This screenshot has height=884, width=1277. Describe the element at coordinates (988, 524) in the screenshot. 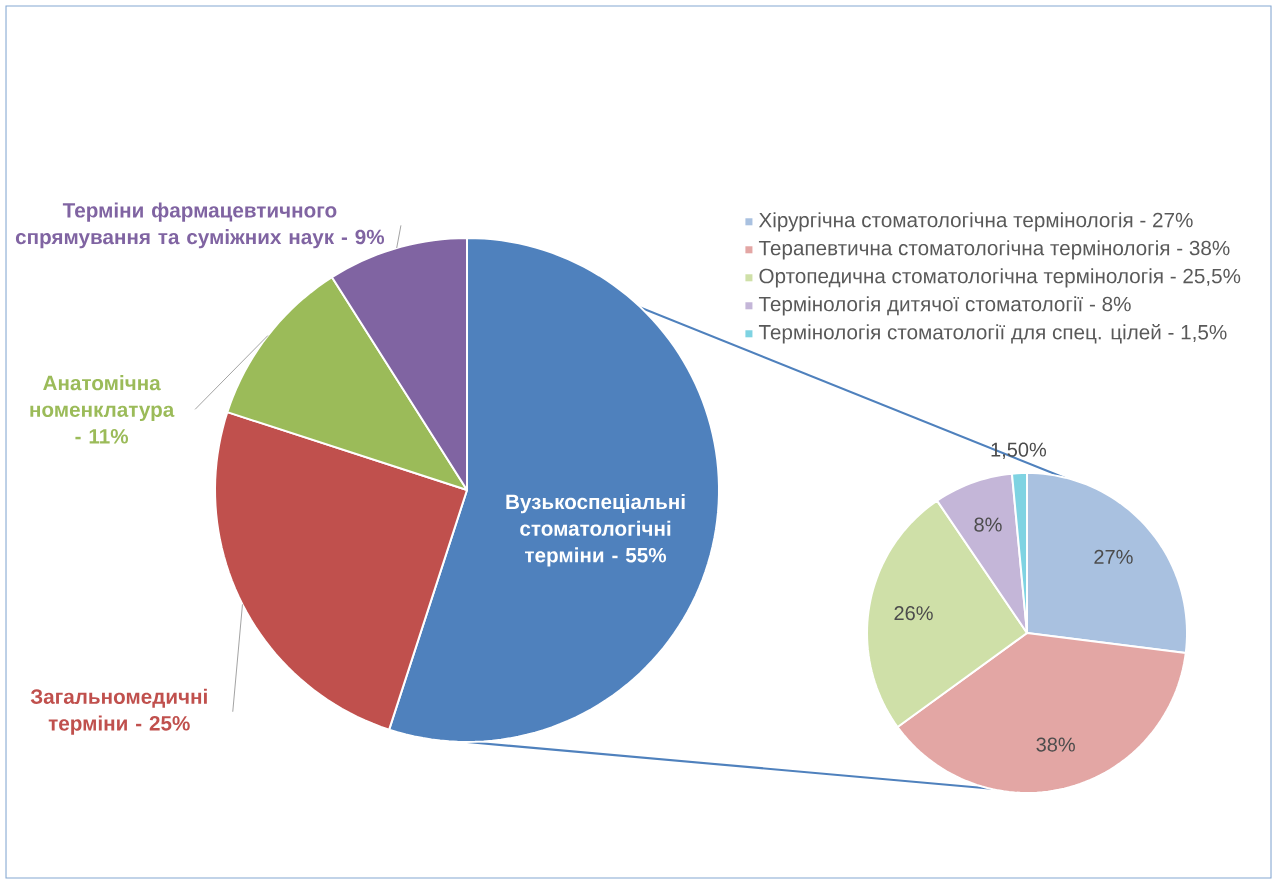

I see `data-label: 8%` at that location.